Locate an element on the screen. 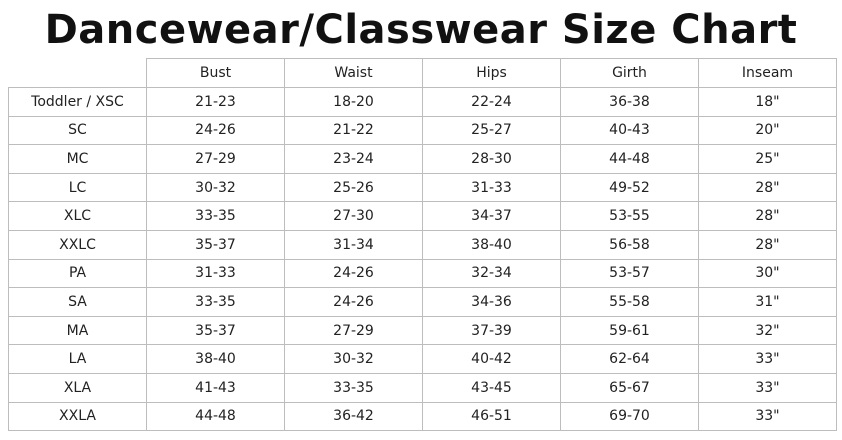 This screenshot has width=842, height=440. table-row: LA 38-40 30-32 40-42 62-64 33" is located at coordinates (422, 359).